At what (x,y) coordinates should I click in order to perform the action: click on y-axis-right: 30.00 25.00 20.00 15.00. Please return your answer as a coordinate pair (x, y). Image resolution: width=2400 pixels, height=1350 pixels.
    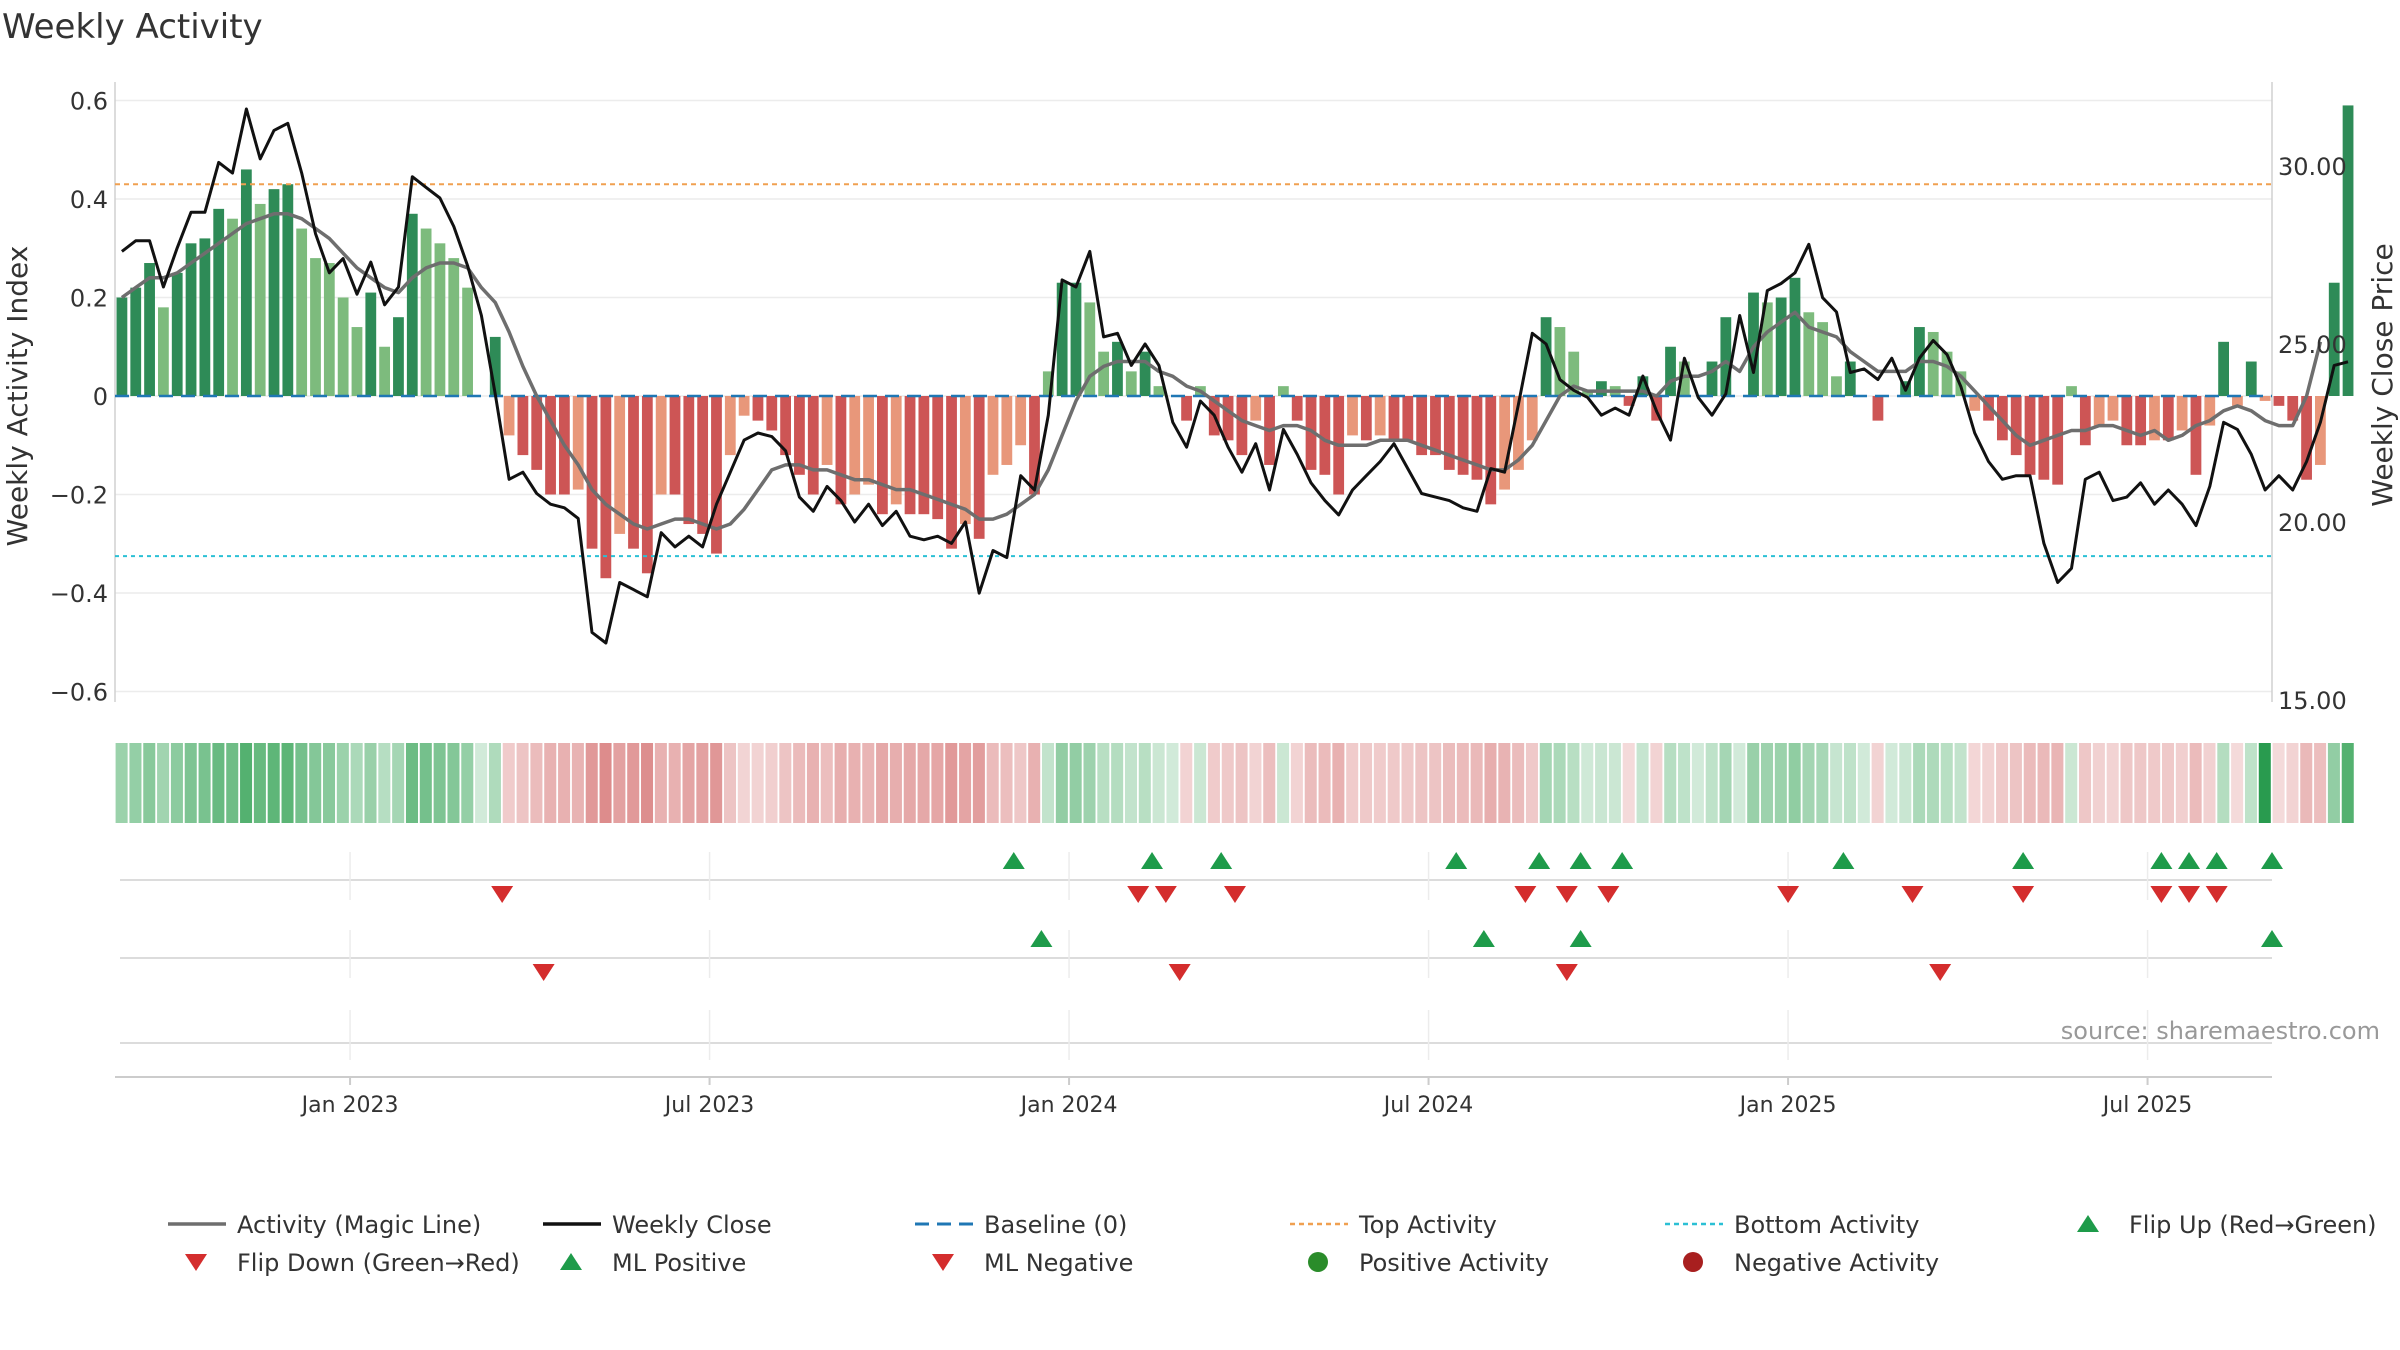
    Looking at the image, I should click on (2312, 434).